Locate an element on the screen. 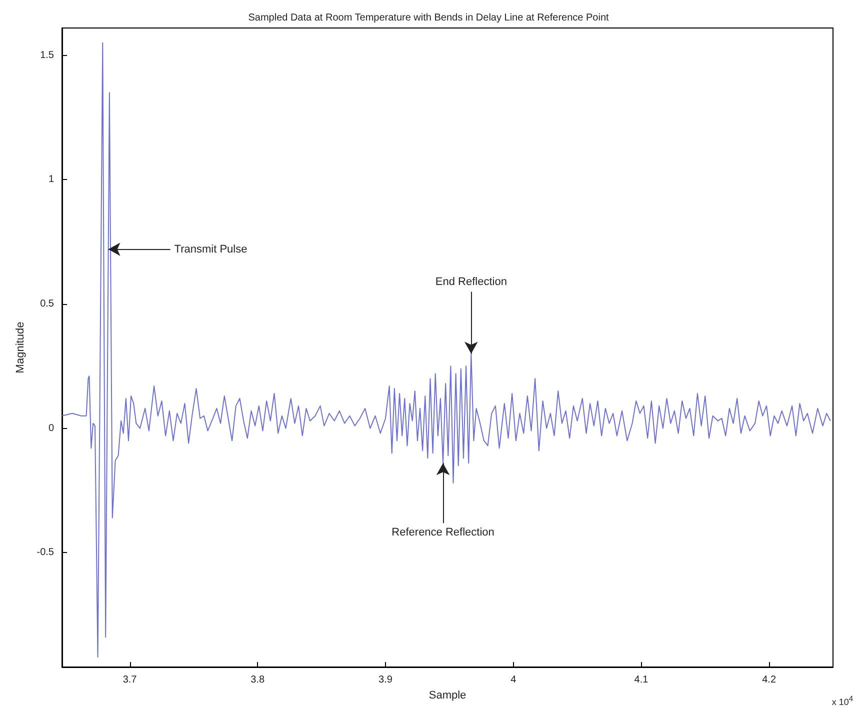 The height and width of the screenshot is (711, 857). y-tick-label: -0.5 is located at coordinates (45, 552).